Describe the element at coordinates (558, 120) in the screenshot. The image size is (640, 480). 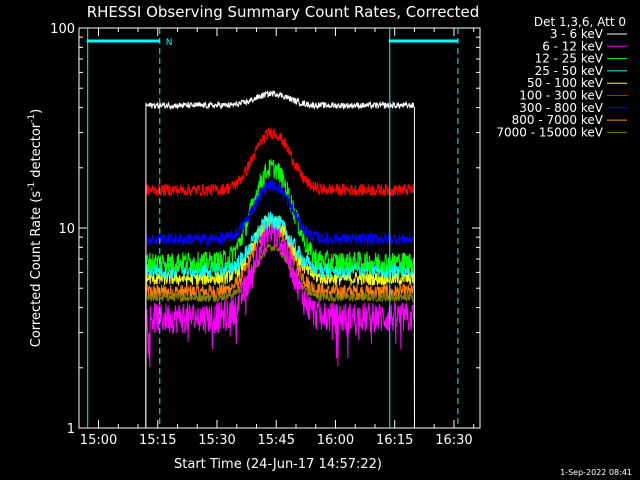
I see `legend-entry-label: 800 - 7000 keV` at that location.